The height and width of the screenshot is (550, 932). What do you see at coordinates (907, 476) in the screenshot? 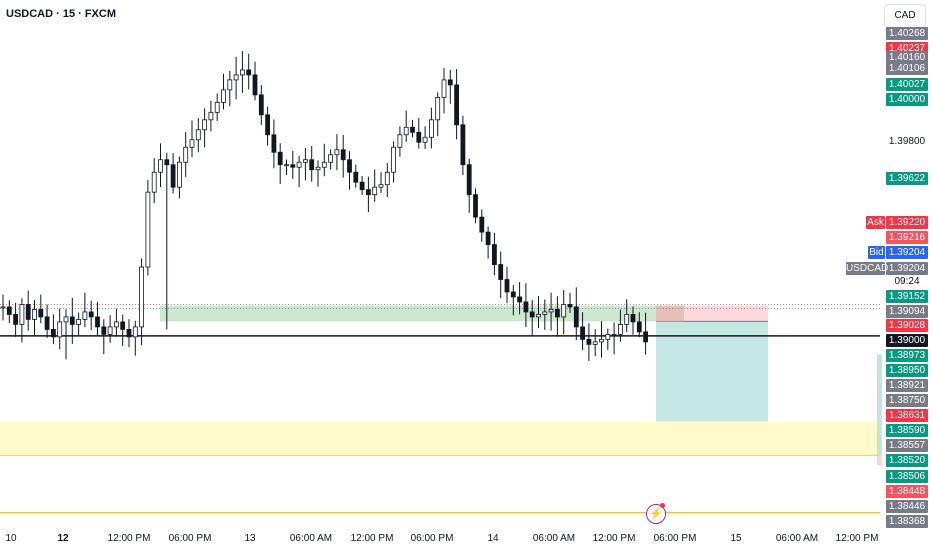
I see `price-label: 1.38506` at bounding box center [907, 476].